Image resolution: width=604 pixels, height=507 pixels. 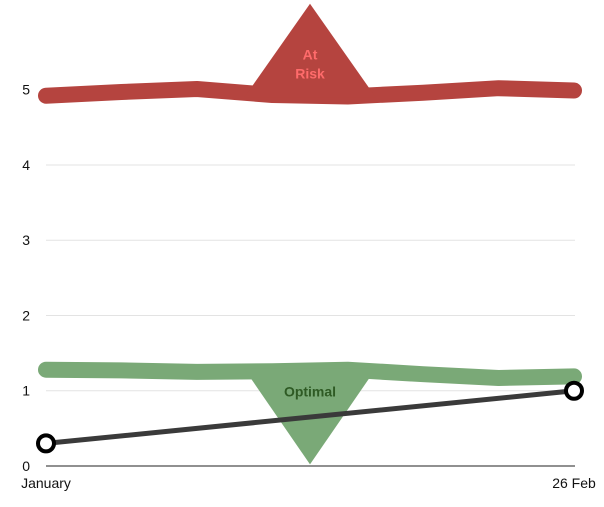 I want to click on y-tick-label: 4, so click(x=26, y=165).